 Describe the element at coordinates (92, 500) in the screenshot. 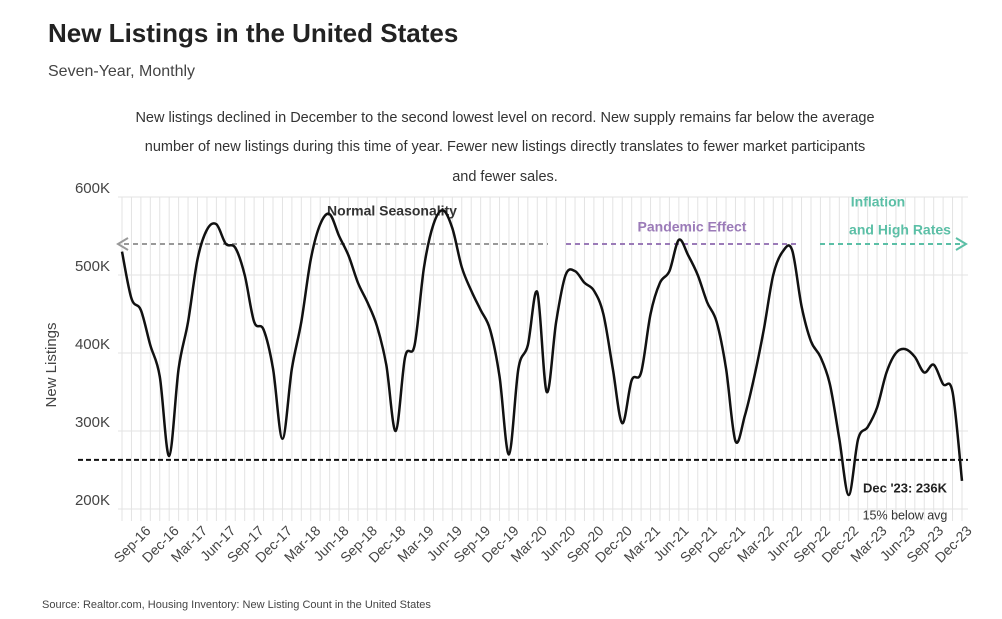

I see `y-tick-label: 200K` at that location.